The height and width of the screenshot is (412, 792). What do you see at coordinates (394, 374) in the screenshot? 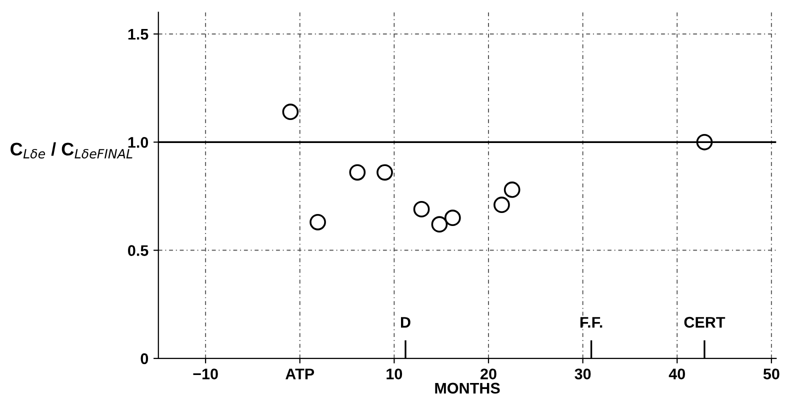
I see `x-tick-label: 10` at bounding box center [394, 374].